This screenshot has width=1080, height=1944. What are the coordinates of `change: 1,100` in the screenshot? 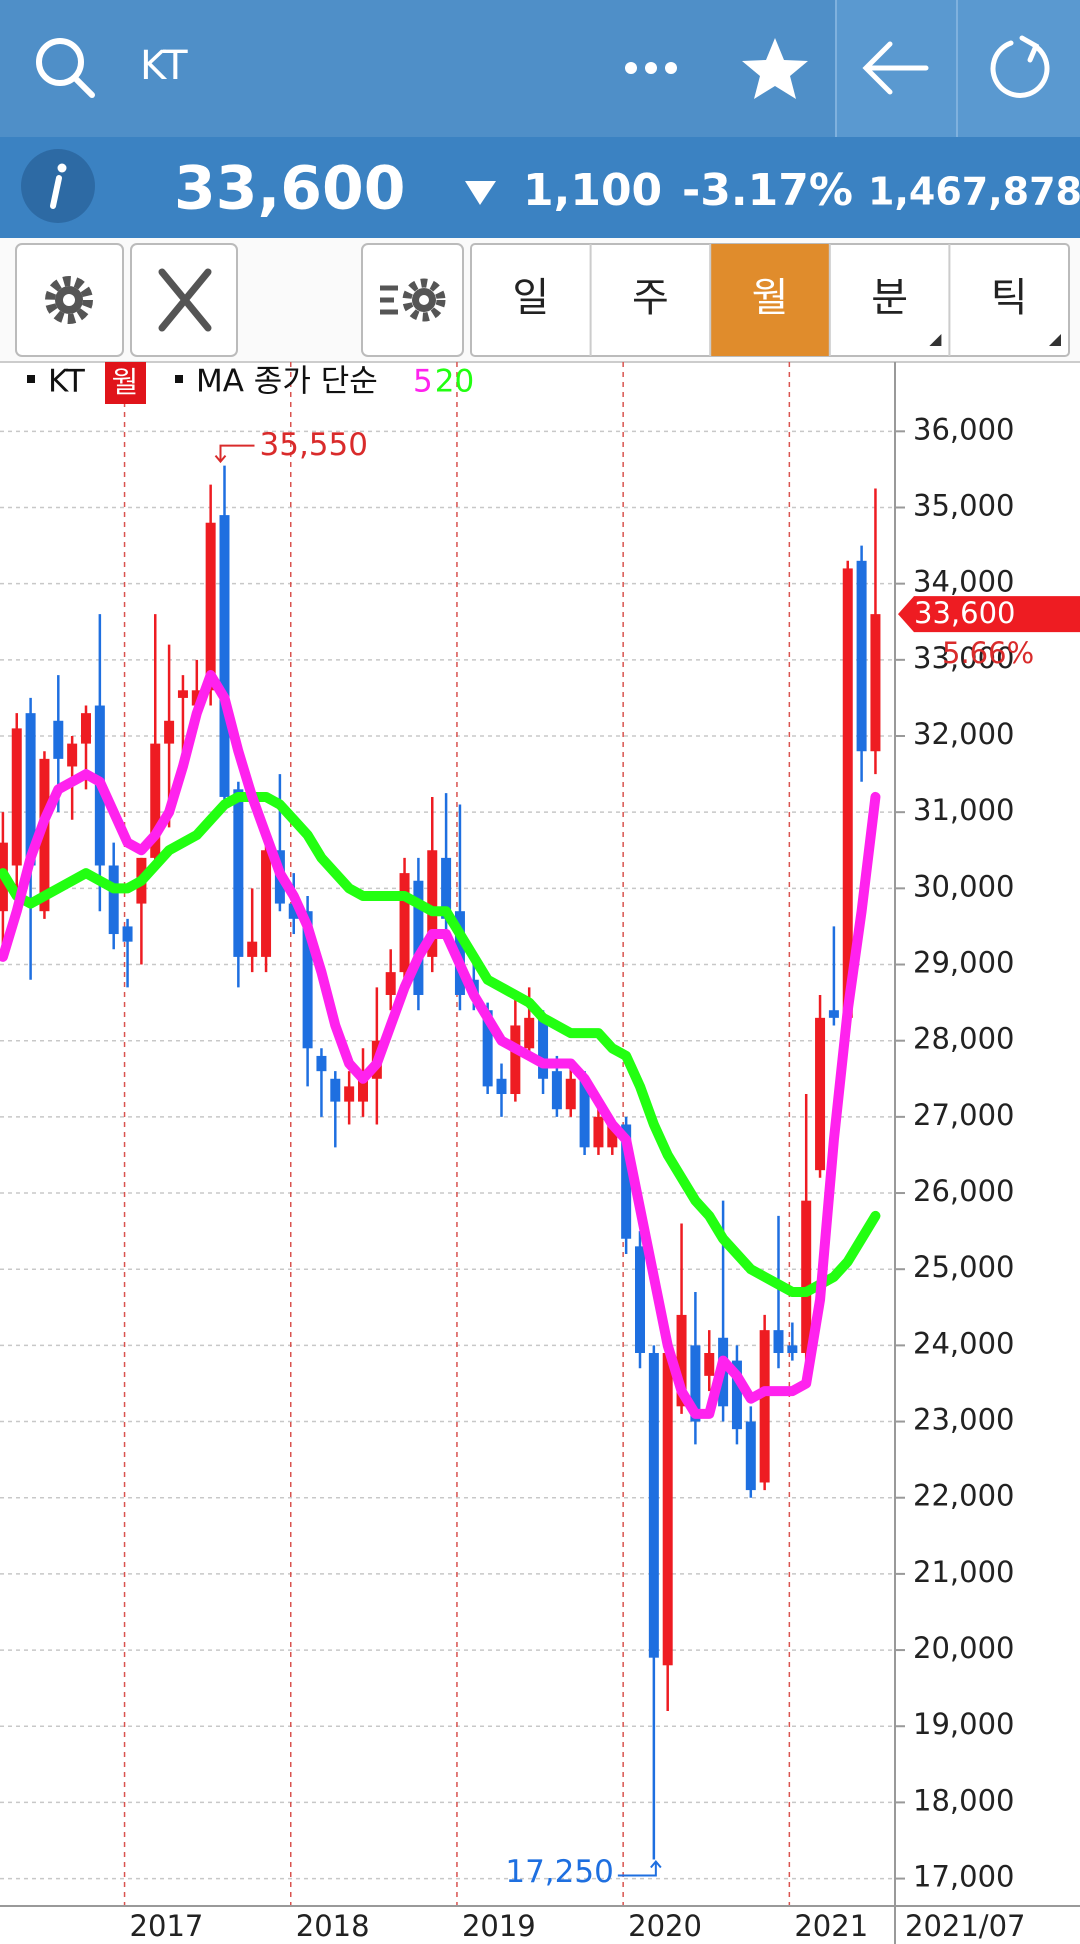 It's located at (592, 190).